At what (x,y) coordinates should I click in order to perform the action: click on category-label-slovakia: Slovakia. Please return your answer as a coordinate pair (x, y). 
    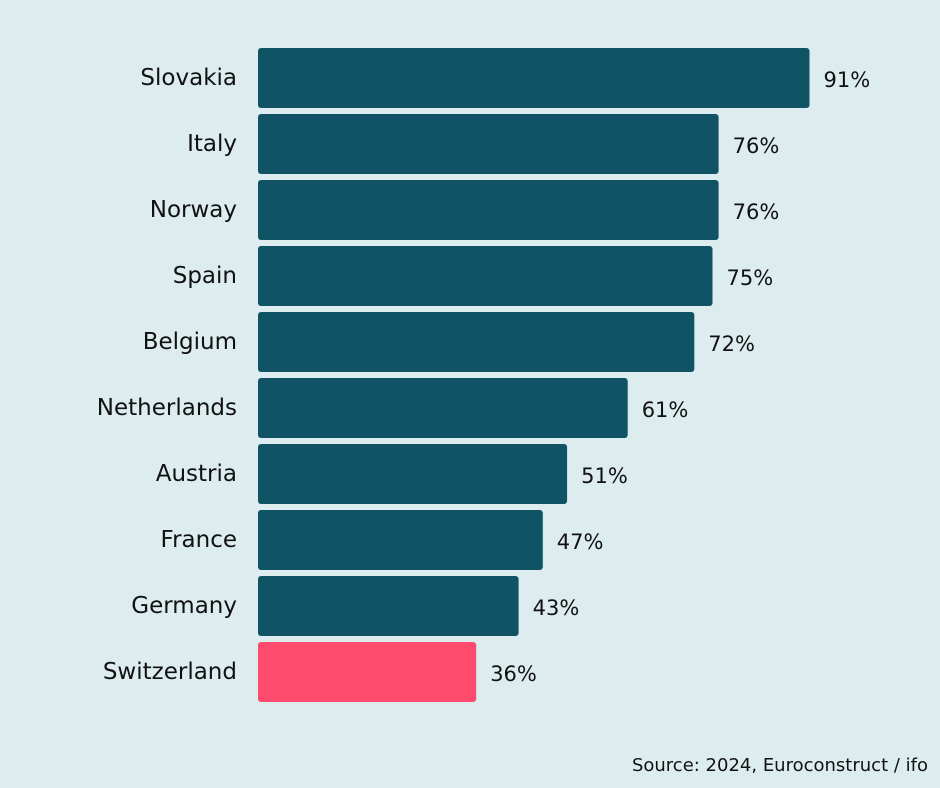
    Looking at the image, I should click on (188, 78).